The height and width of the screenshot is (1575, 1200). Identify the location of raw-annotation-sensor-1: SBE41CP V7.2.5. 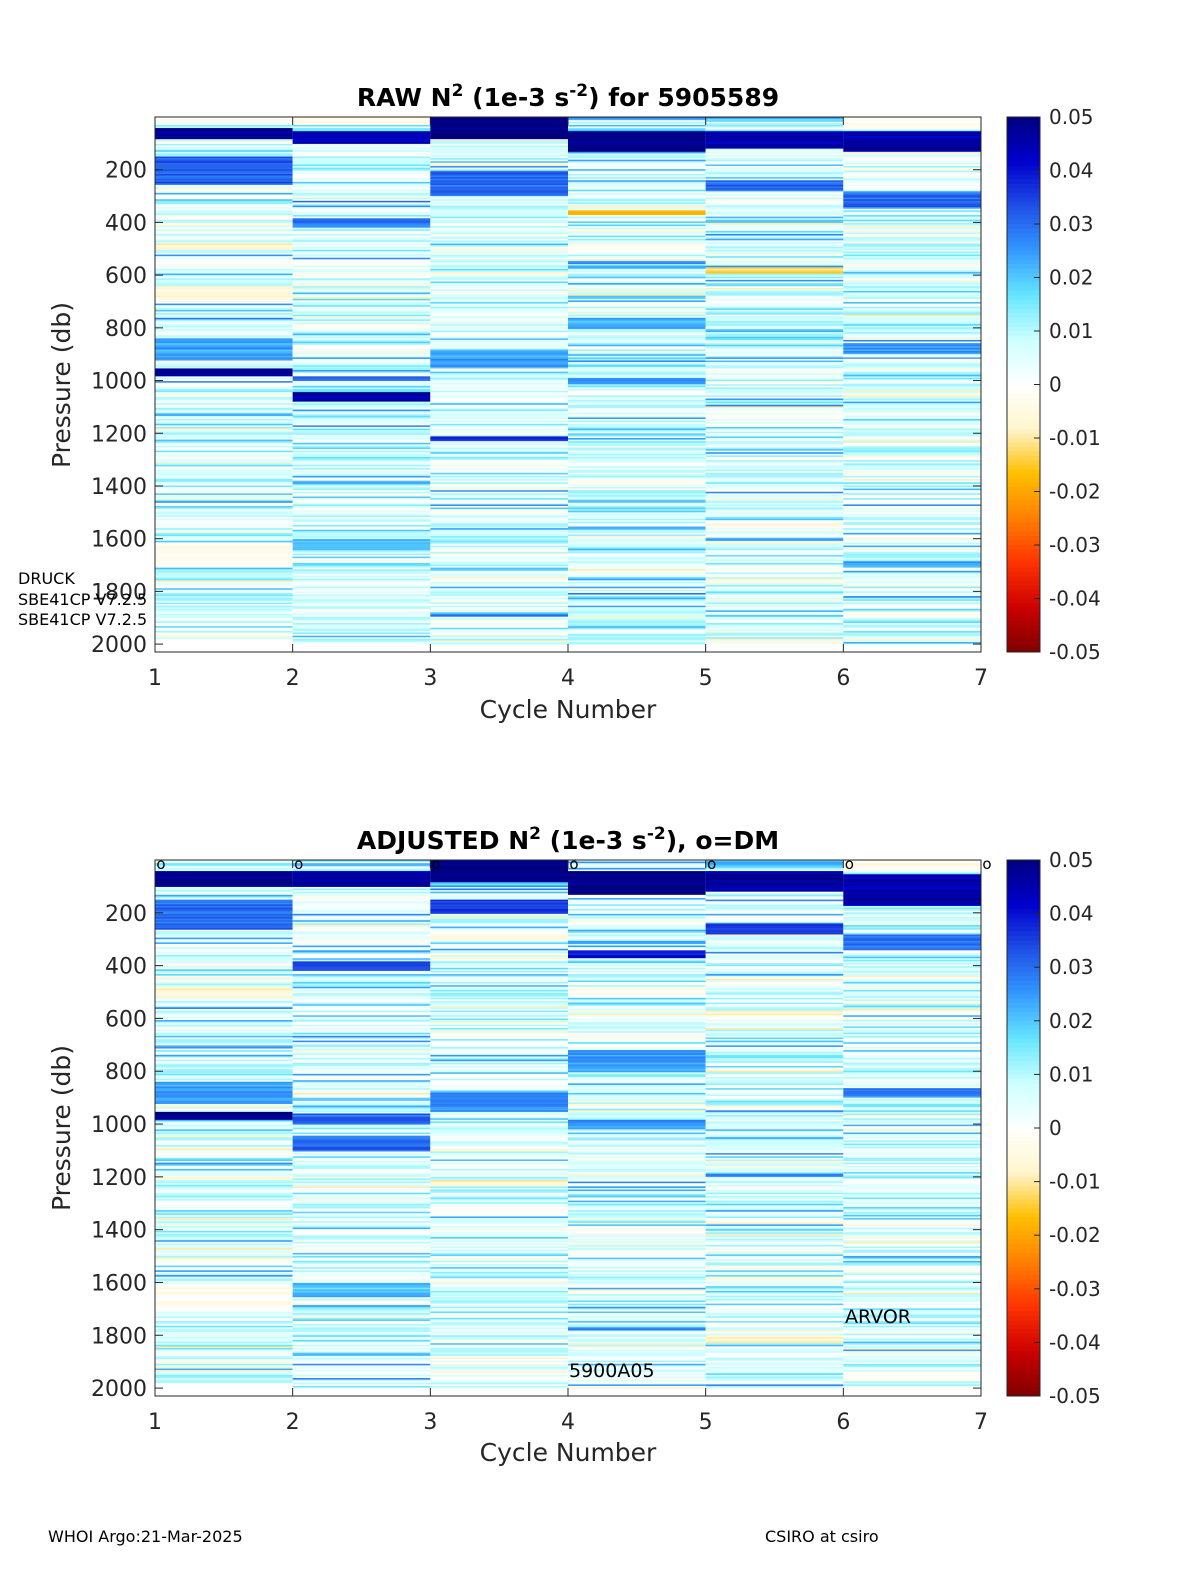
(82, 599).